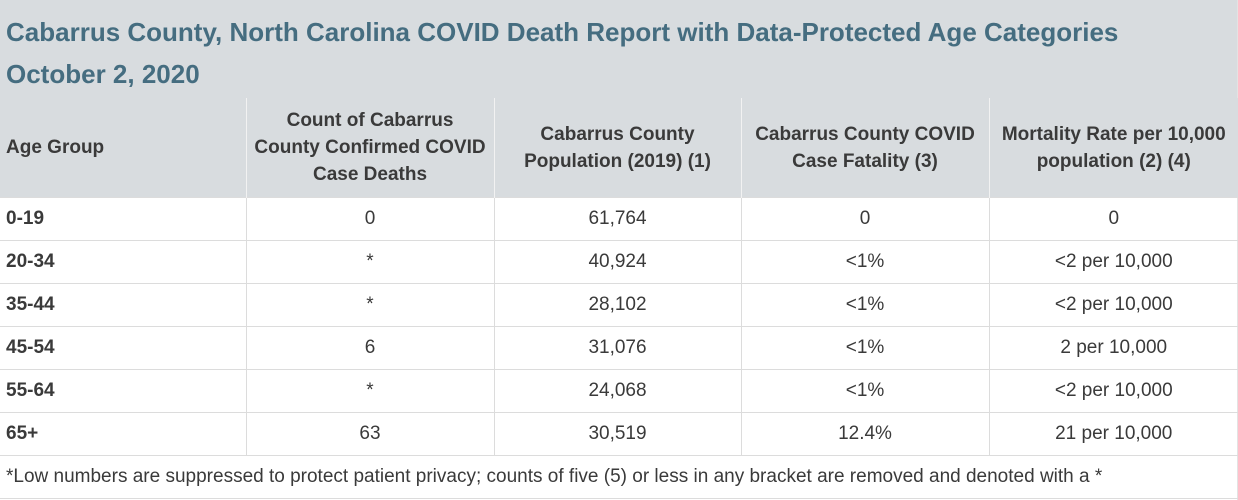 The image size is (1238, 500). What do you see at coordinates (369, 348) in the screenshot?
I see `cell-confirmed-deaths: 6` at bounding box center [369, 348].